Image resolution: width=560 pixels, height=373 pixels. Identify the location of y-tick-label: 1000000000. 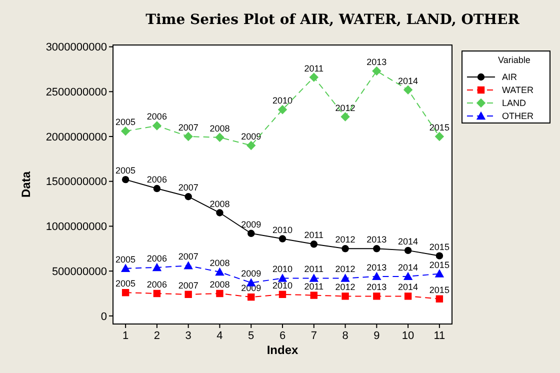
(76, 227).